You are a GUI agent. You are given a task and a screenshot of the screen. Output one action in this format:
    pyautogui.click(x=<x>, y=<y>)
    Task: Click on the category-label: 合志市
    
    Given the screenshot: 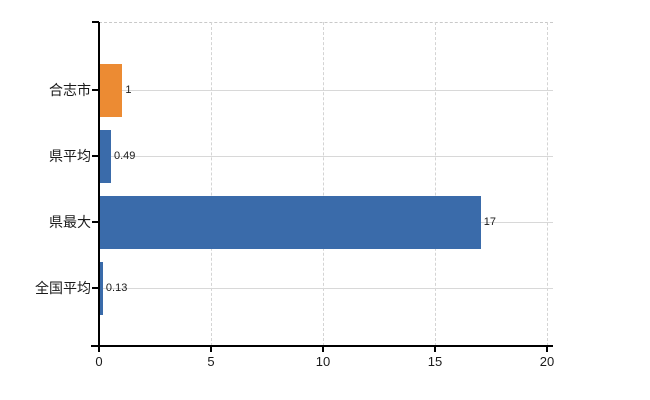 What is the action you would take?
    pyautogui.click(x=70, y=90)
    